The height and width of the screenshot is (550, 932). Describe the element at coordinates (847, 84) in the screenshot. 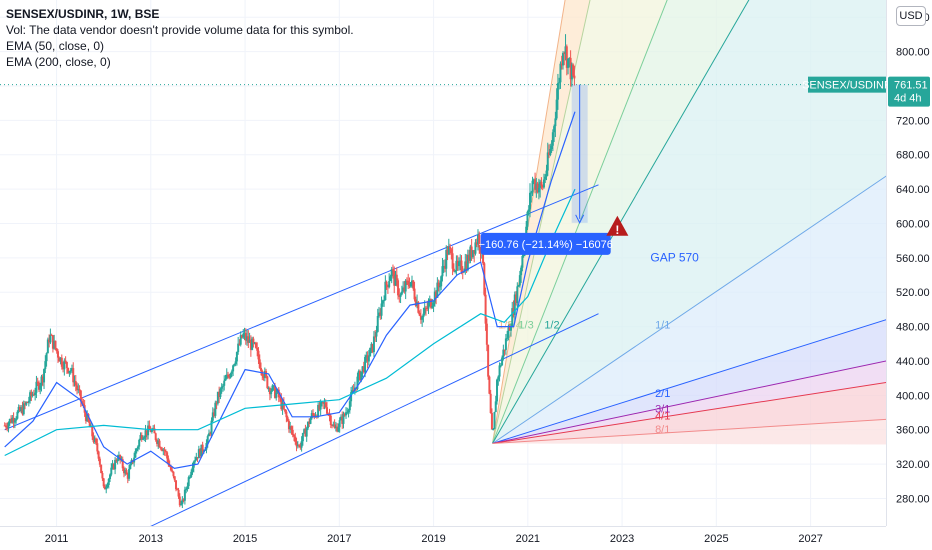

I see `symbol-tag-bg` at that location.